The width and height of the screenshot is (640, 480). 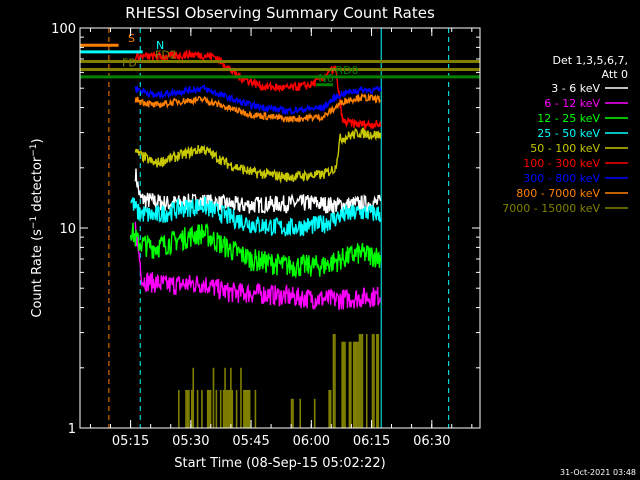 I want to click on y-axis-label-mid: detector, so click(x=37, y=186).